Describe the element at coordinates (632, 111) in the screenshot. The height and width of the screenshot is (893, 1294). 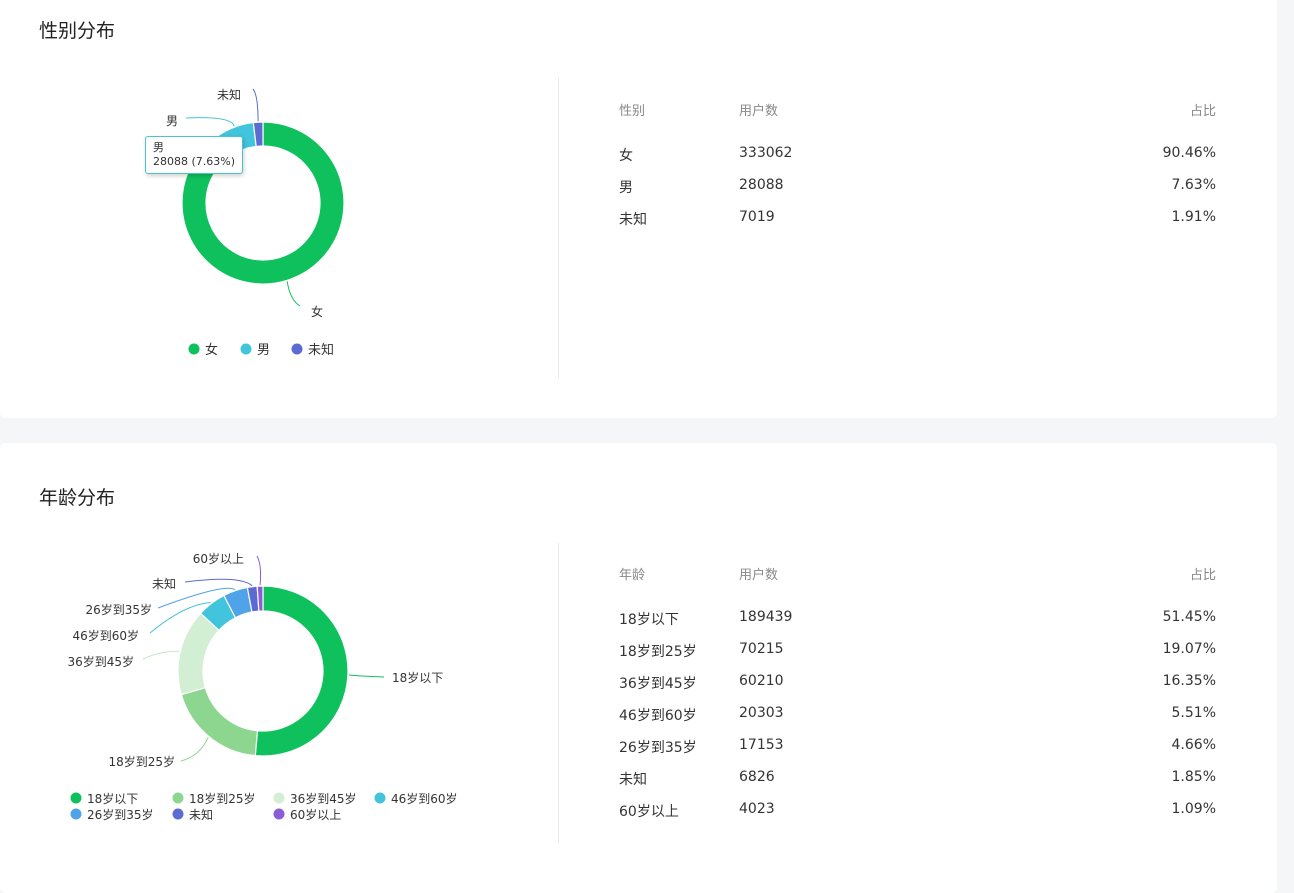
I see `header-gender: 性别` at that location.